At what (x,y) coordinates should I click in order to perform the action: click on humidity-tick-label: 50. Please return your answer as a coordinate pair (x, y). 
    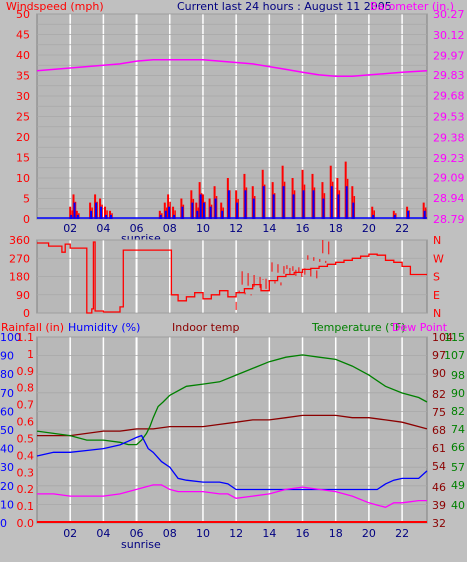
    Looking at the image, I should click on (7, 430).